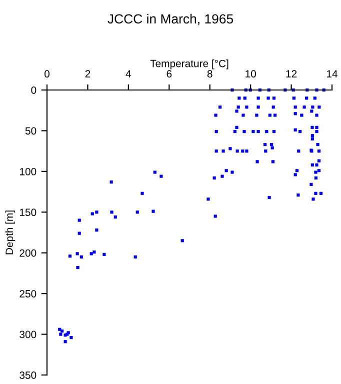  What do you see at coordinates (171, 20) in the screenshot?
I see `chart-title: JCCC in March, 1965` at bounding box center [171, 20].